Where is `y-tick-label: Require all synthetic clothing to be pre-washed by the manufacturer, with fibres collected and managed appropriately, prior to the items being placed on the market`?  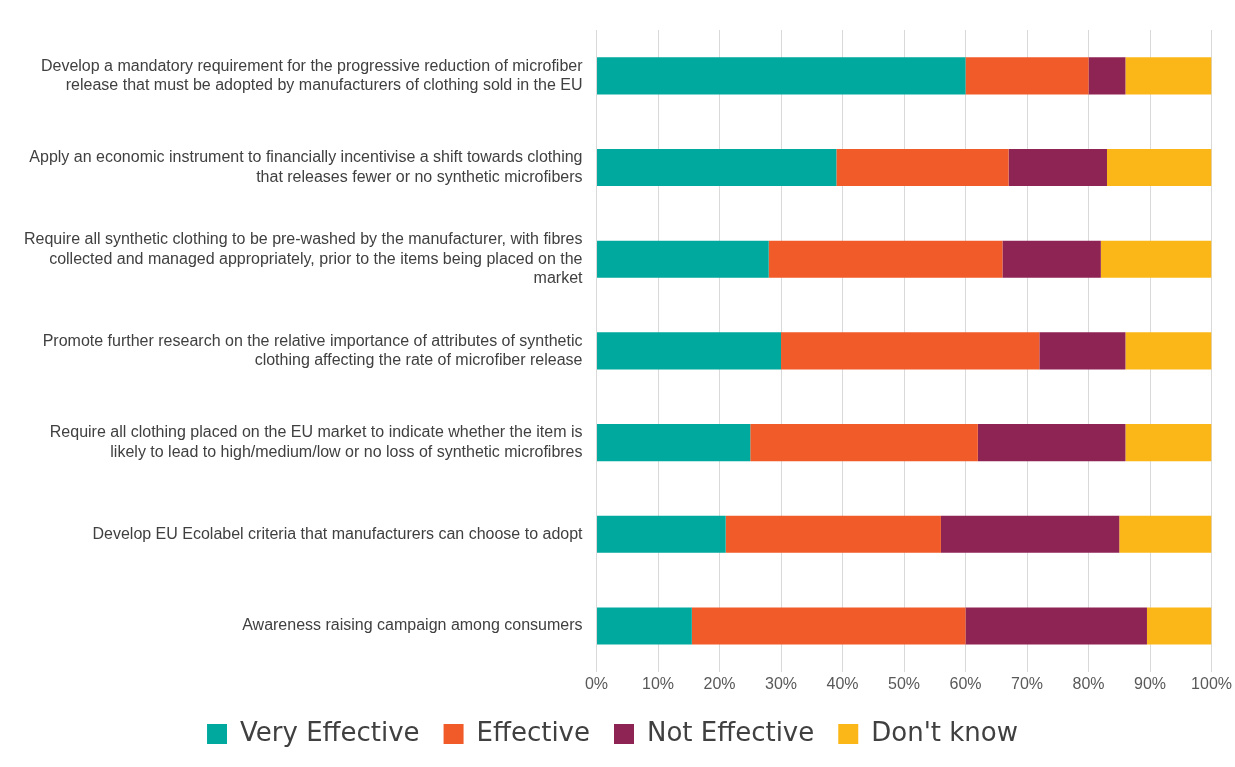 y-tick-label: Require all synthetic clothing to be pre-washed by the manufacturer, with fibres collected and managed appropriately, prior to the items being placed on the market is located at coordinates (304, 258).